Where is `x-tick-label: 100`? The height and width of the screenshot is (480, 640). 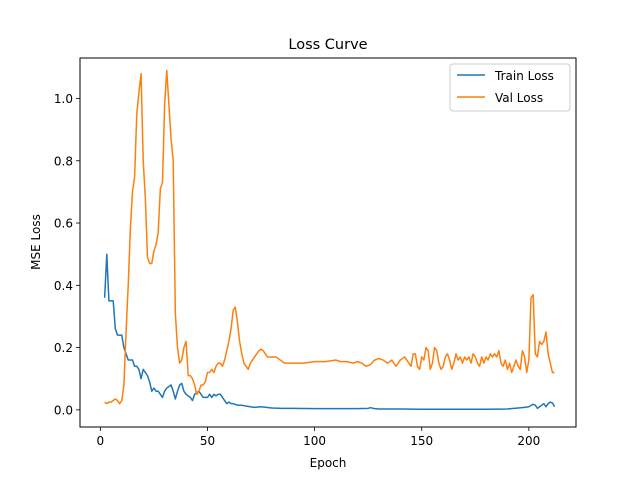
x-tick-label: 100 is located at coordinates (314, 441).